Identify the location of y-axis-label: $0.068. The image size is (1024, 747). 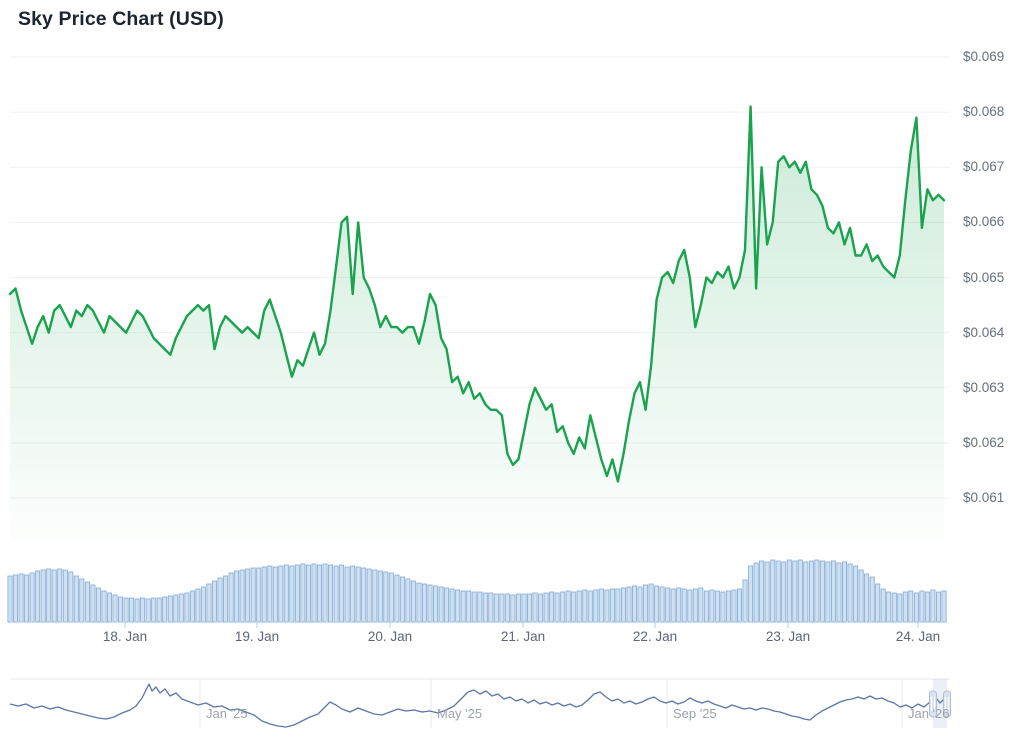
(984, 112).